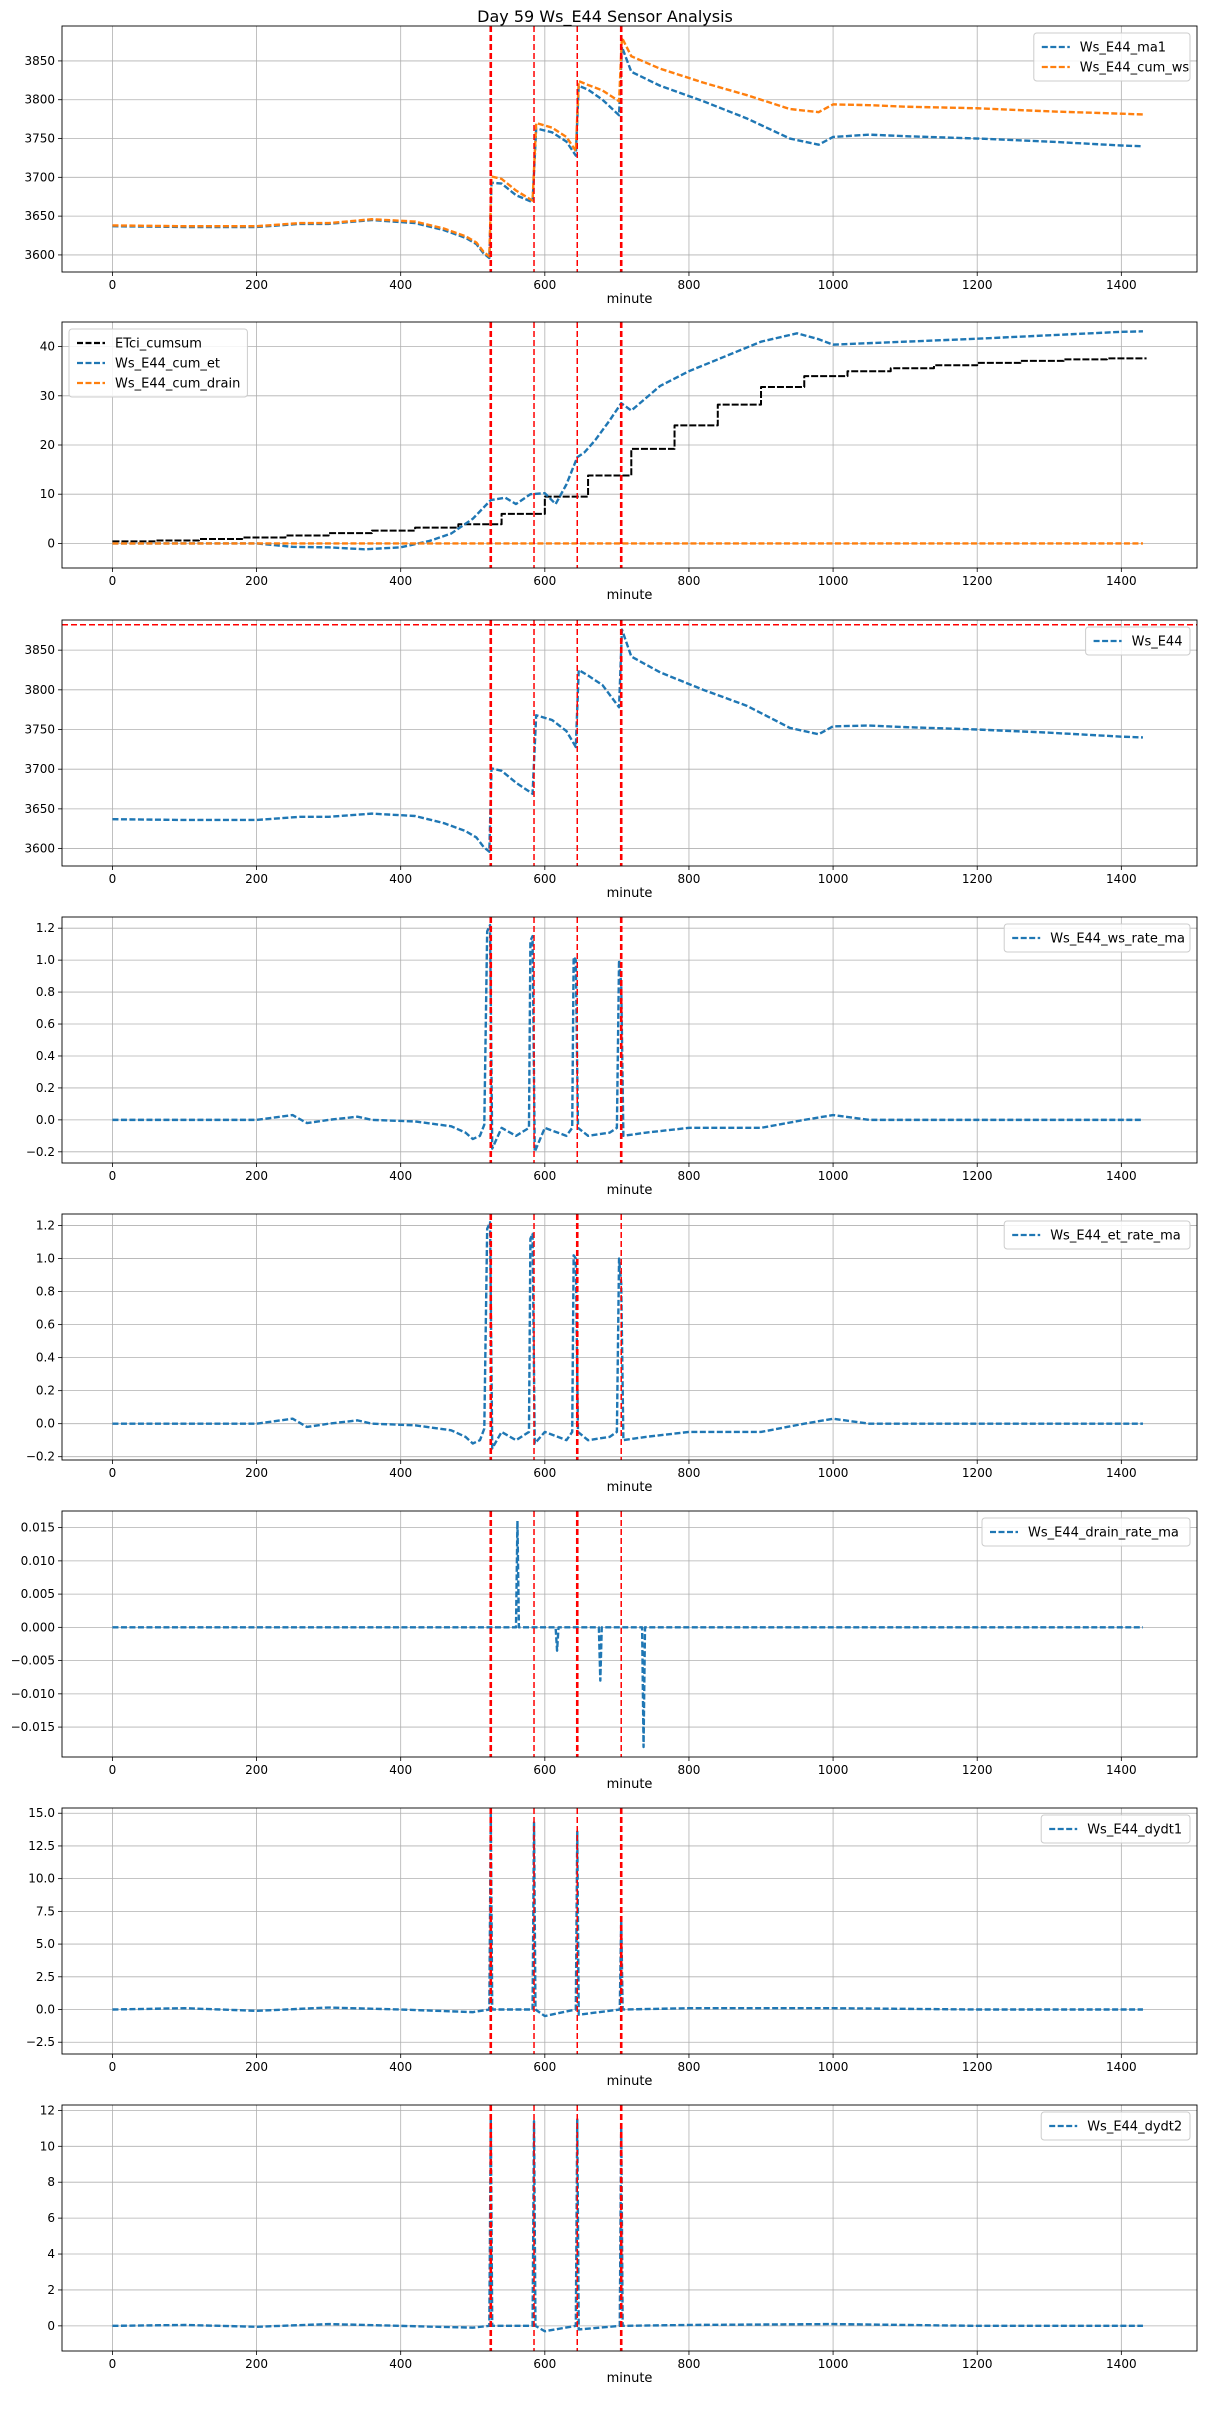  I want to click on series-line-ETci_cumsum, so click(629, 450).